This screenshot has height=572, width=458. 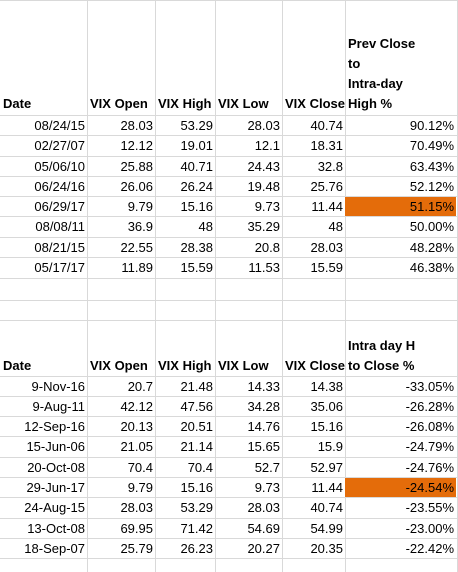 I want to click on table-cell: 19.01, so click(x=196, y=145).